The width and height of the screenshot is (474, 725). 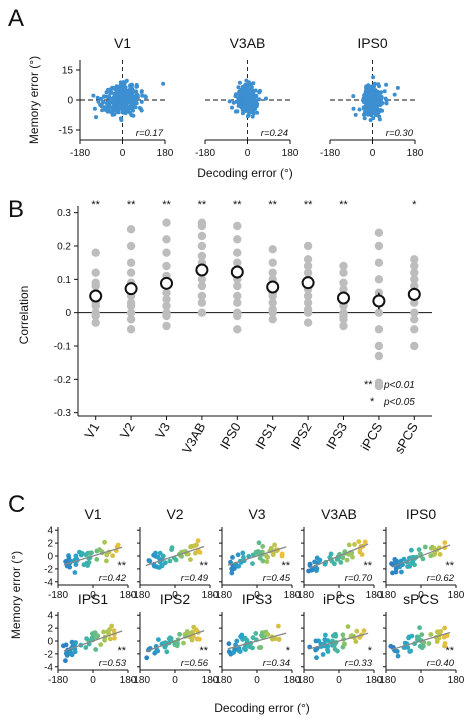 What do you see at coordinates (372, 402) in the screenshot?
I see `legend-stars-weak: *` at bounding box center [372, 402].